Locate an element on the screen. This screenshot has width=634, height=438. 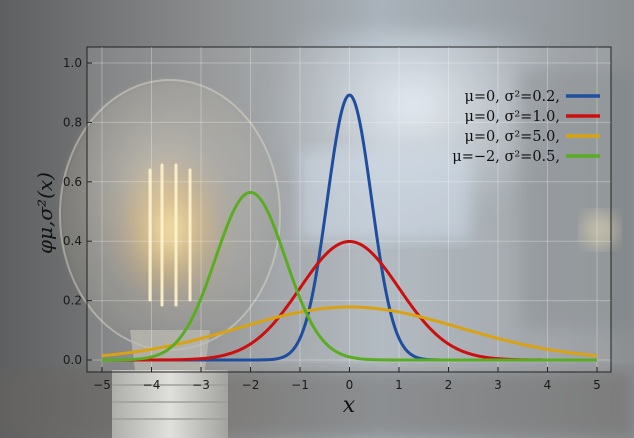
y-tick-label: 0.8 is located at coordinates (72, 122).